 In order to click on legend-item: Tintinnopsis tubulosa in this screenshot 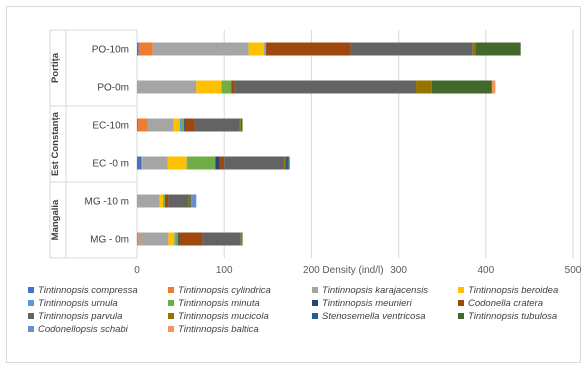, I will do `click(518, 316)`.